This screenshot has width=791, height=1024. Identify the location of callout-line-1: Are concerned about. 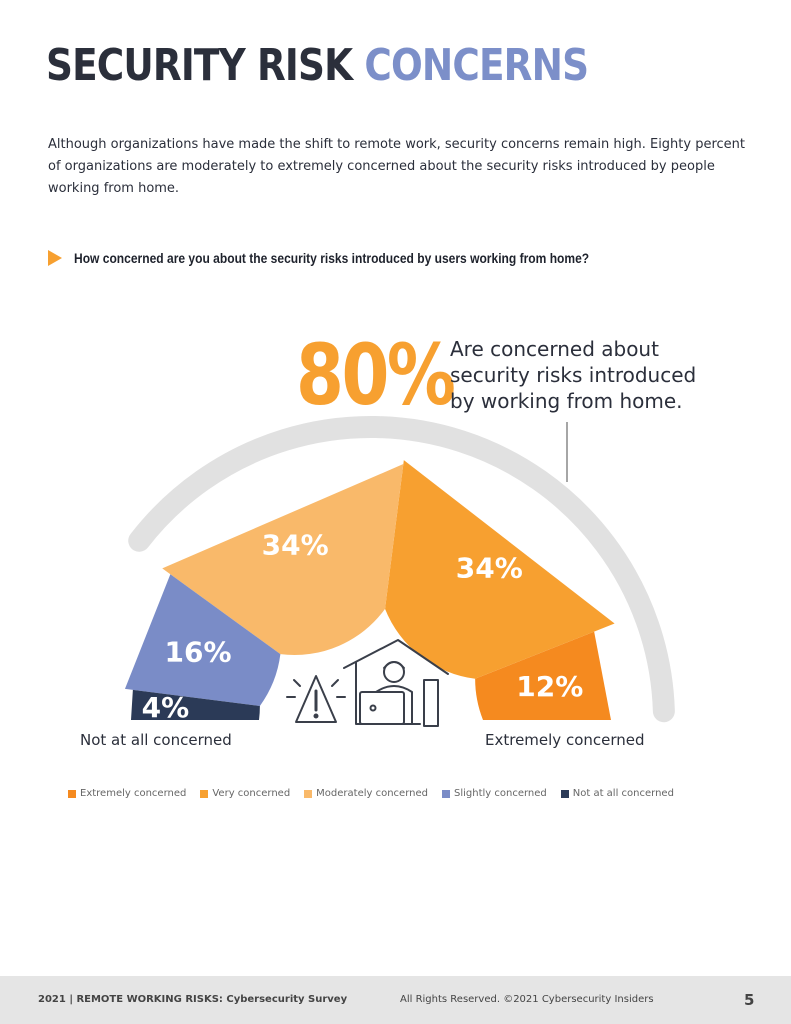
(554, 349).